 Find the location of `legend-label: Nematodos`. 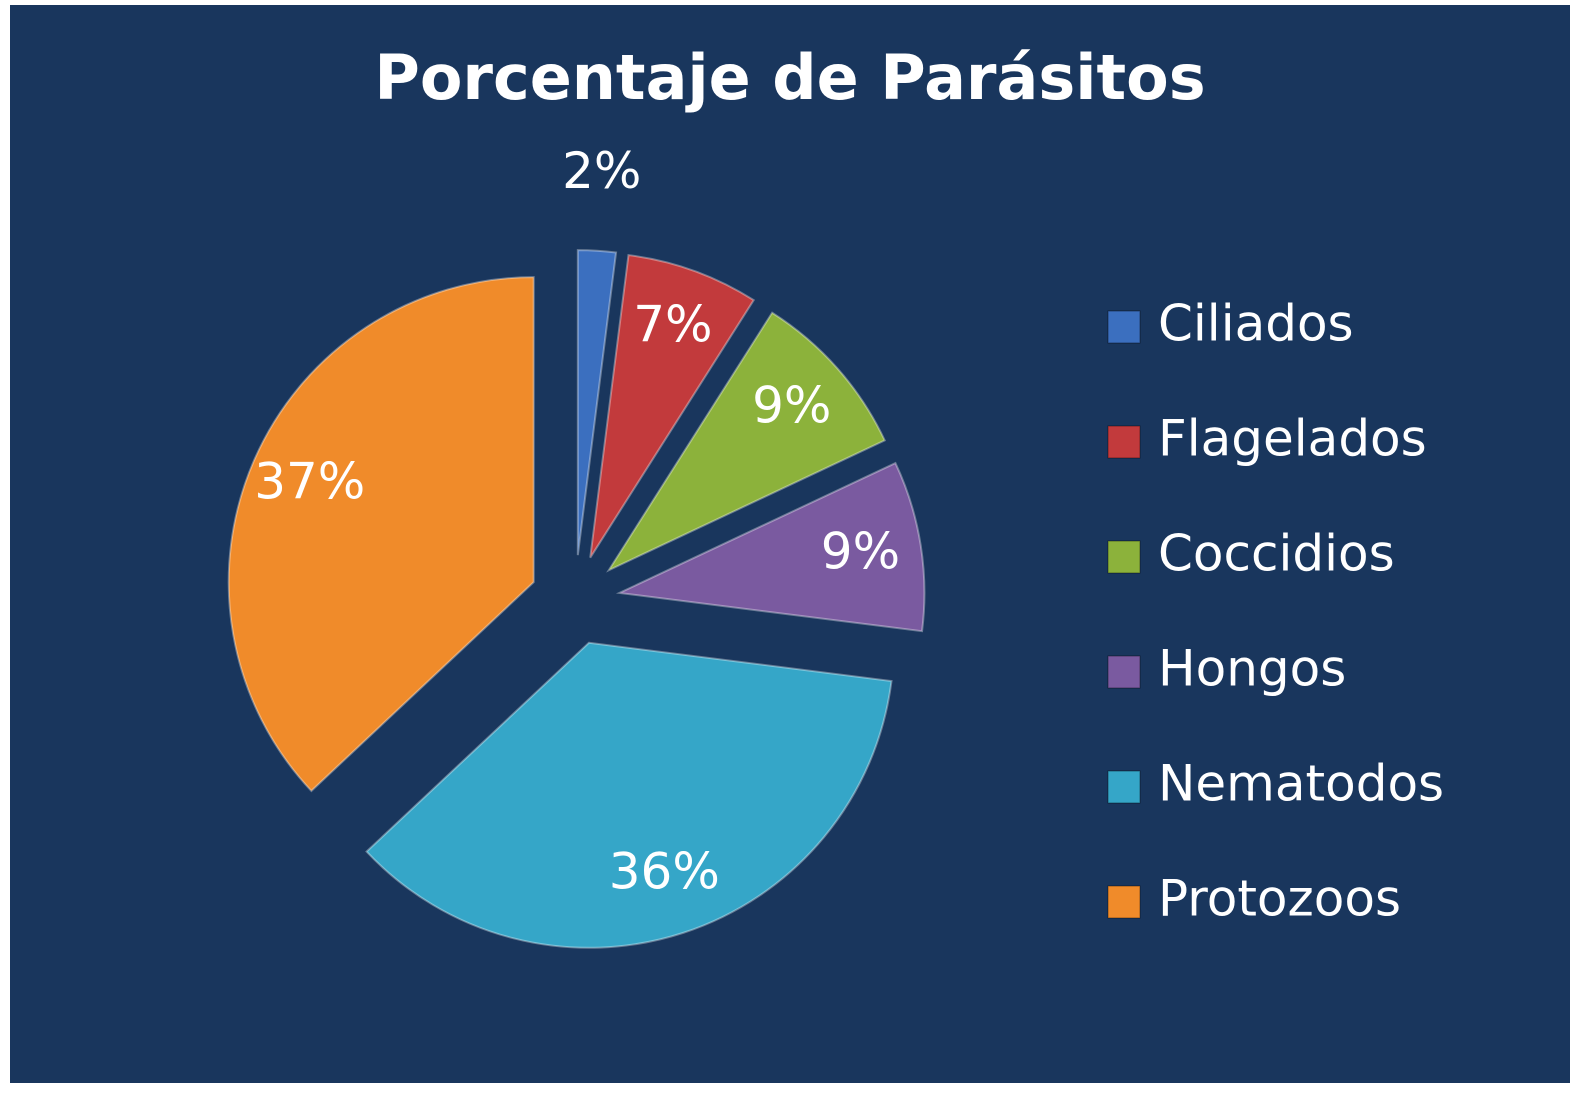

legend-label: Nematodos is located at coordinates (1301, 784).